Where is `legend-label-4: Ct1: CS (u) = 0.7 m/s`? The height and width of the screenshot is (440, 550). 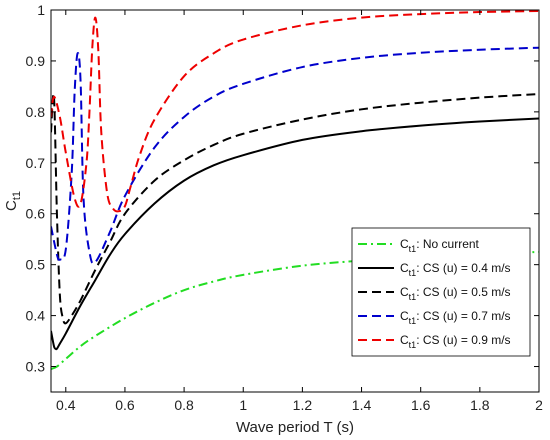
legend-label-4: Ct1: CS (u) = 0.7 m/s is located at coordinates (455, 317).